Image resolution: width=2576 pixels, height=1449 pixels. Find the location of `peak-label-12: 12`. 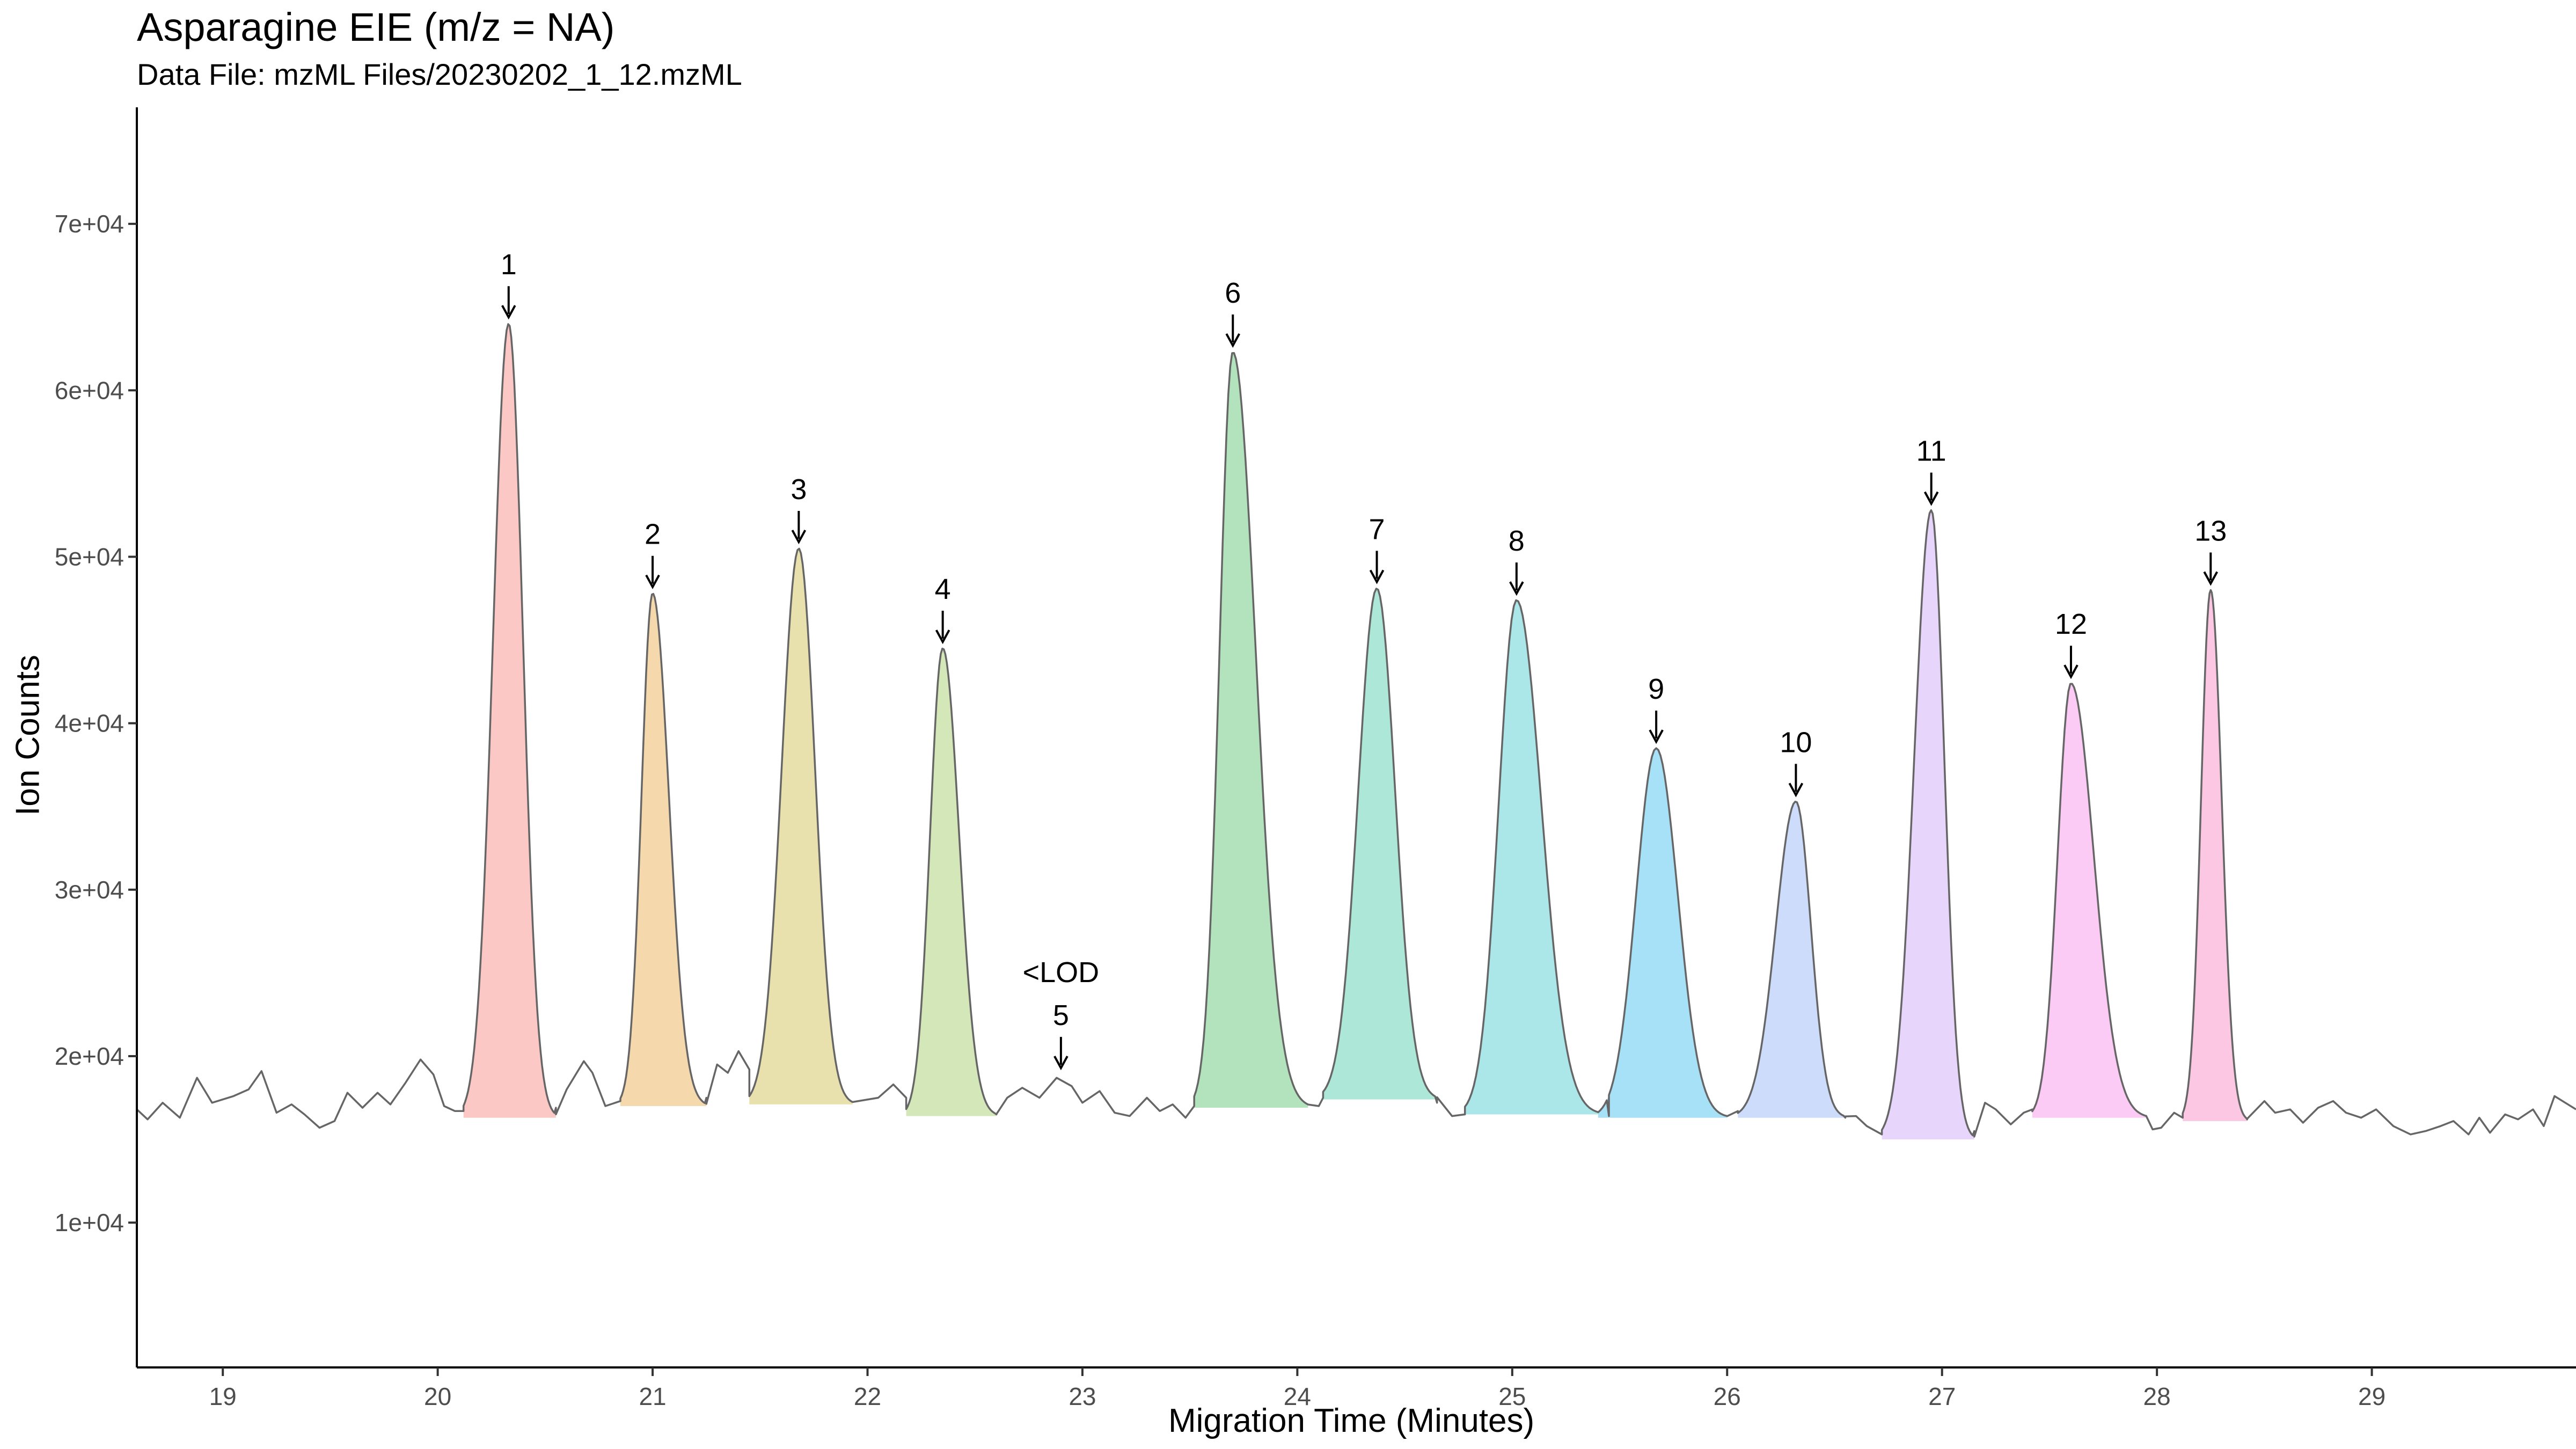

peak-label-12: 12 is located at coordinates (2071, 624).